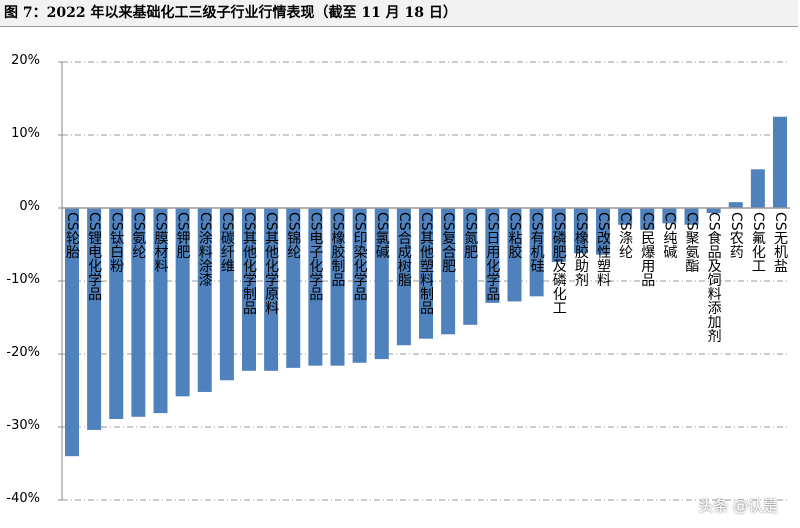  What do you see at coordinates (23, 279) in the screenshot?
I see `y-tick-label: -10%` at bounding box center [23, 279].